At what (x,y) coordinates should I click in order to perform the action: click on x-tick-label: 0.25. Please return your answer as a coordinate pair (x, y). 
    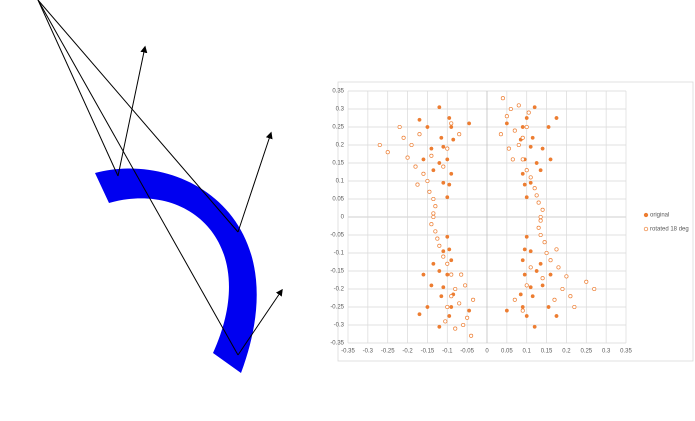
    Looking at the image, I should click on (586, 352).